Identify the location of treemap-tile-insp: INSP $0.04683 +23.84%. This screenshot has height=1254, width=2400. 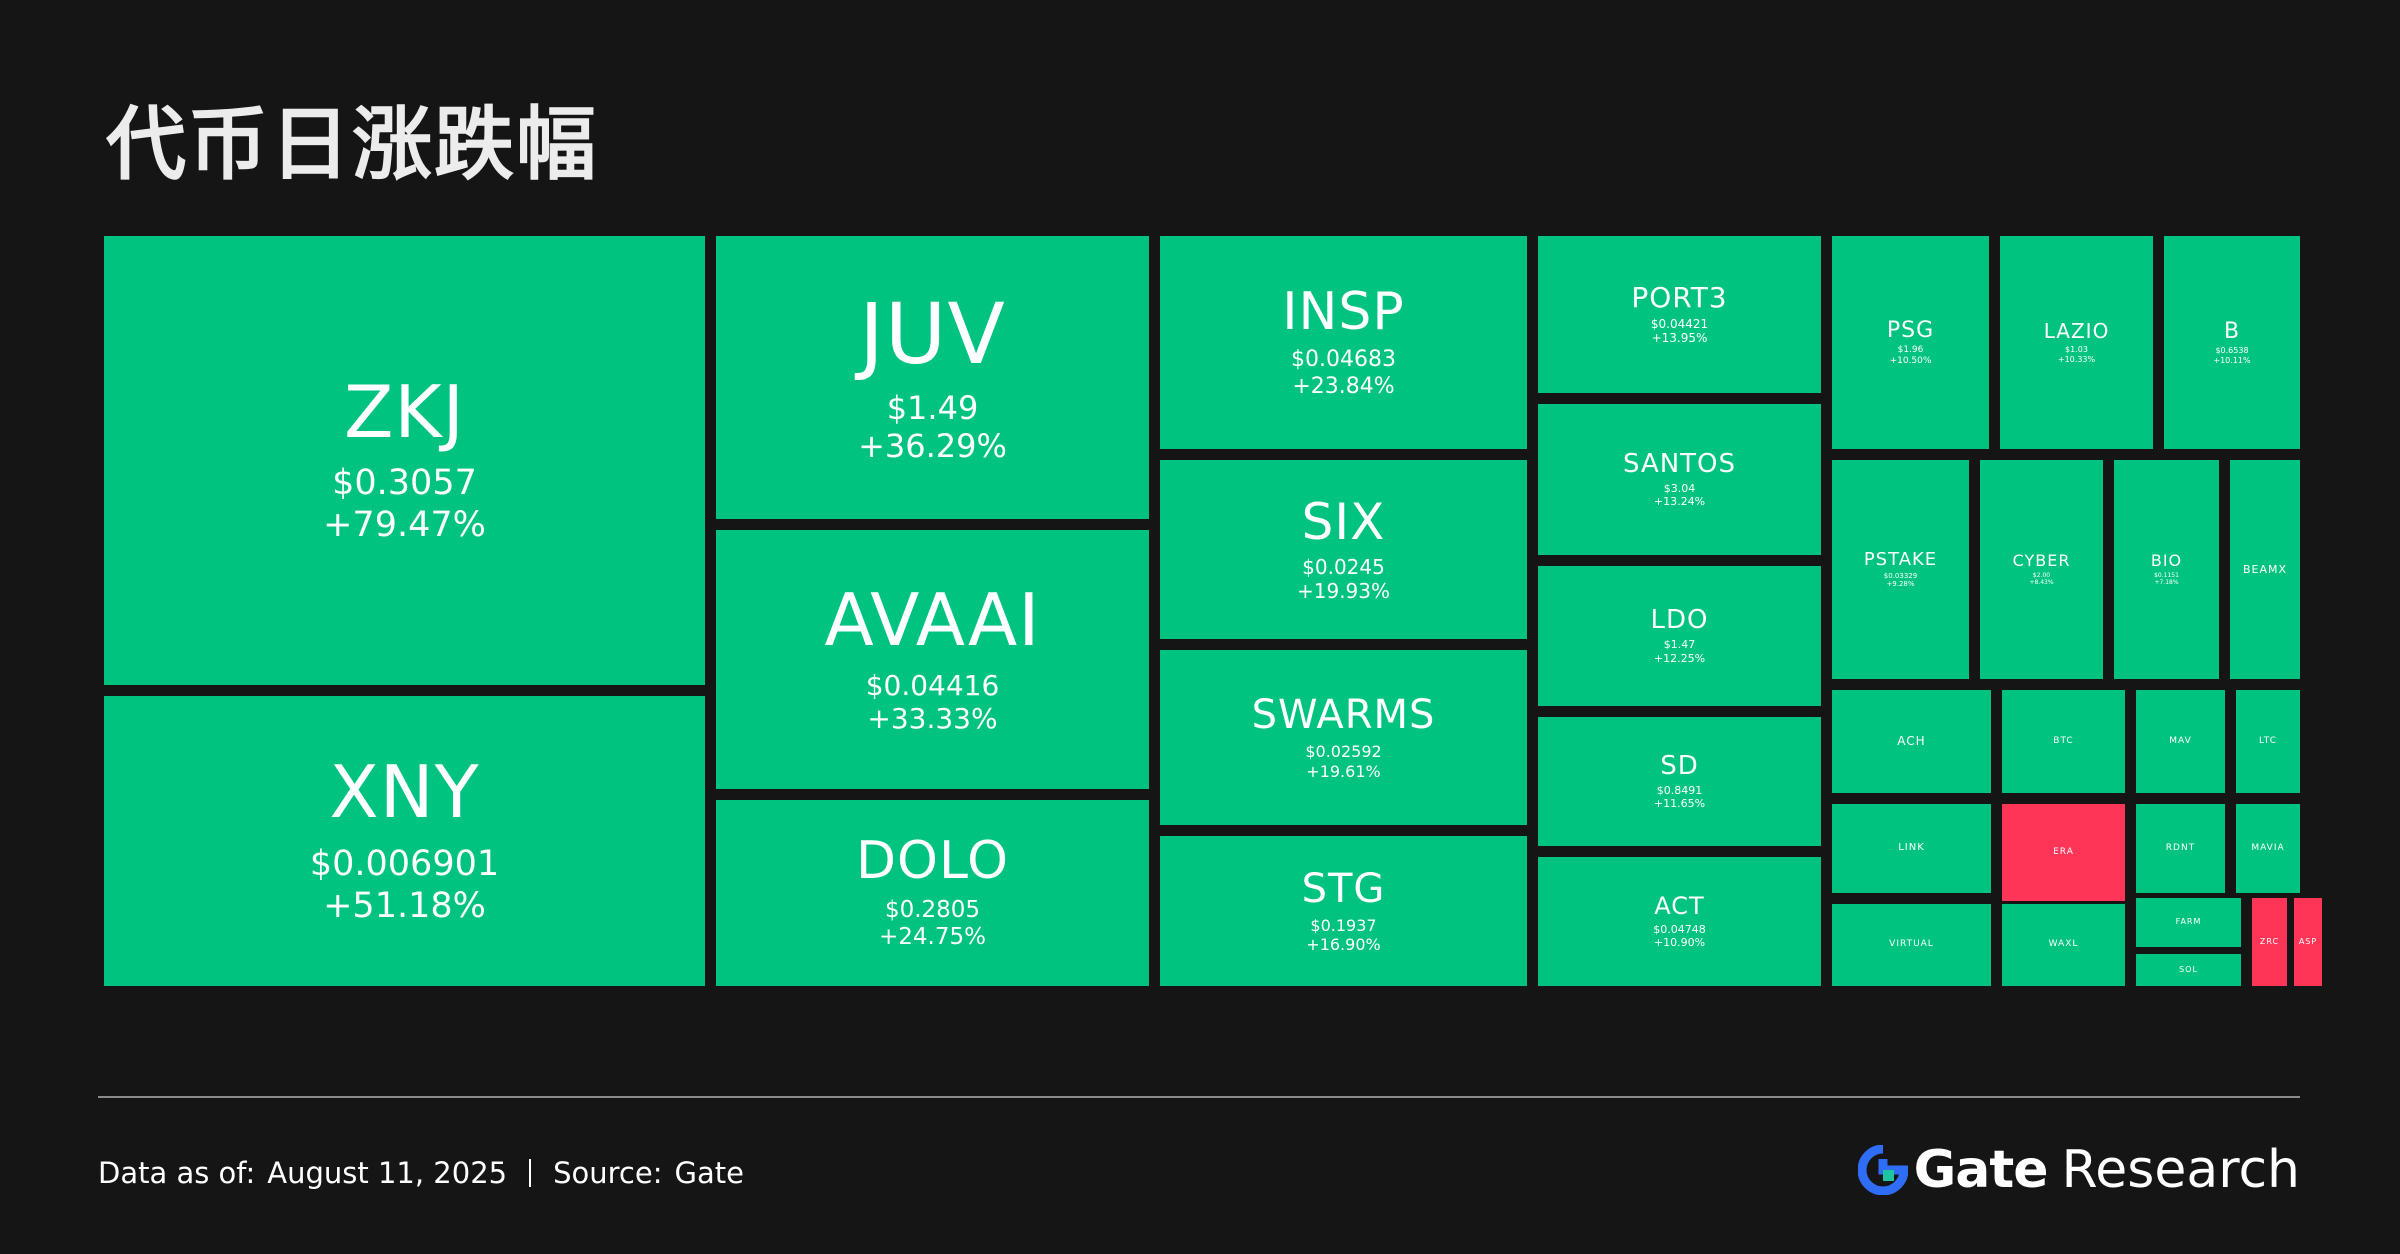
(1343, 342).